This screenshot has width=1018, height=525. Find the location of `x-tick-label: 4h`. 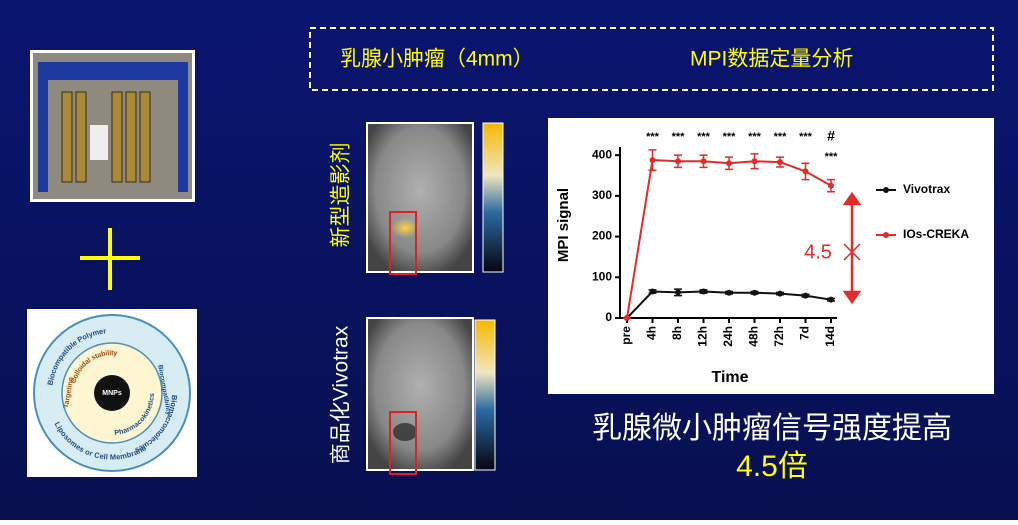

x-tick-label: 4h is located at coordinates (652, 333).